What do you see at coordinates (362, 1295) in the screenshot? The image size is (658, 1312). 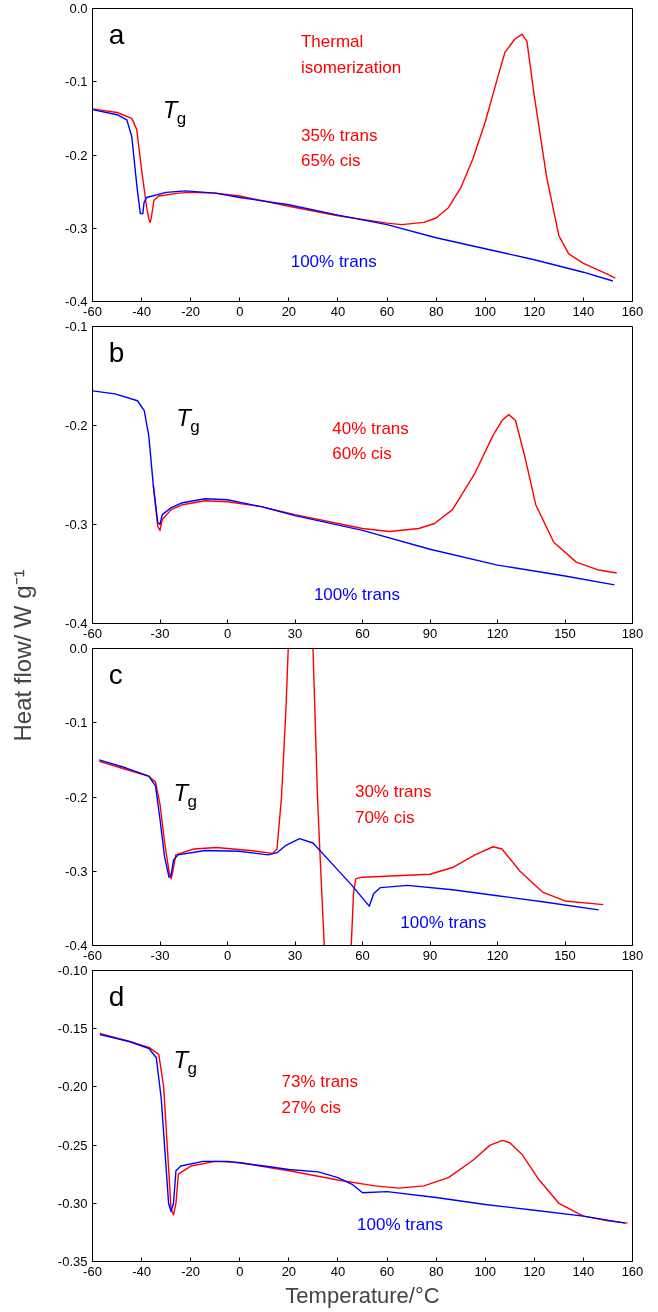 I see `x-axis-title: Temperature/°C` at bounding box center [362, 1295].